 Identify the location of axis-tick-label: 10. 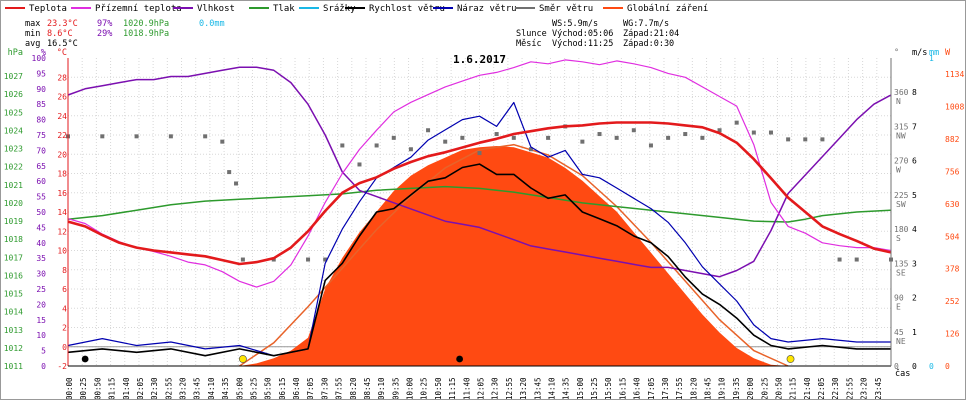
(62, 251).